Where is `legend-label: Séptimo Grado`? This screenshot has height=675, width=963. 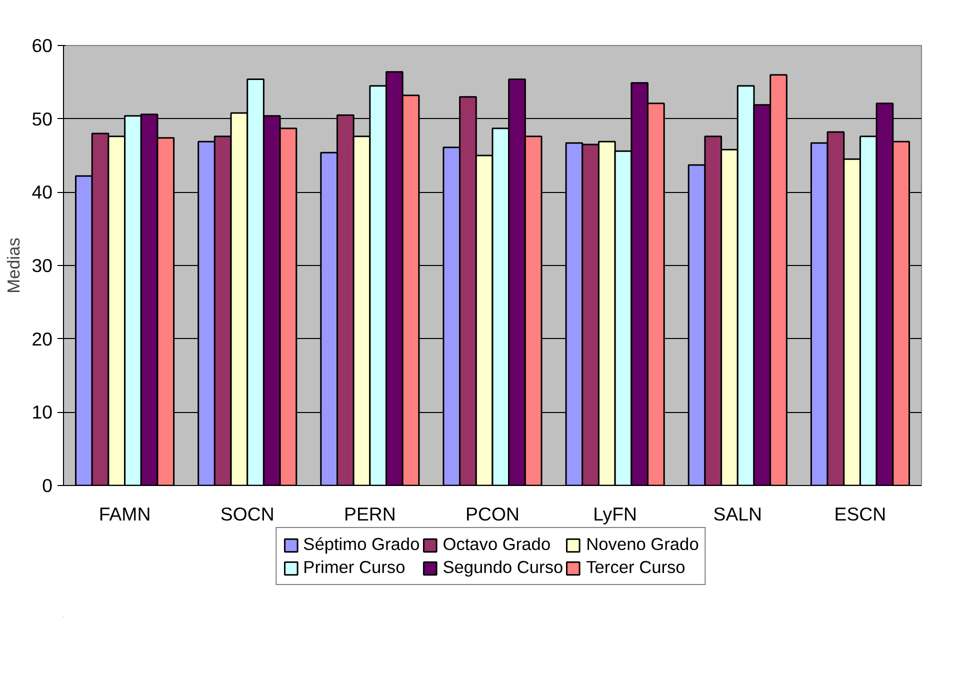 legend-label: Séptimo Grado is located at coordinates (361, 544).